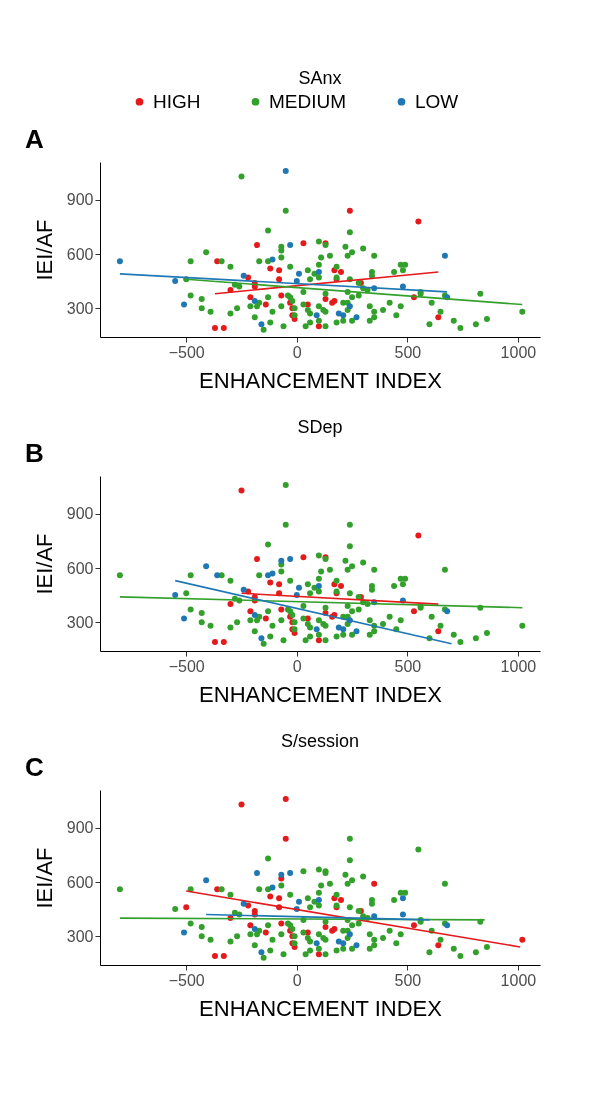 The width and height of the screenshot is (606, 1105). I want to click on chart-title: SDep, so click(320, 427).